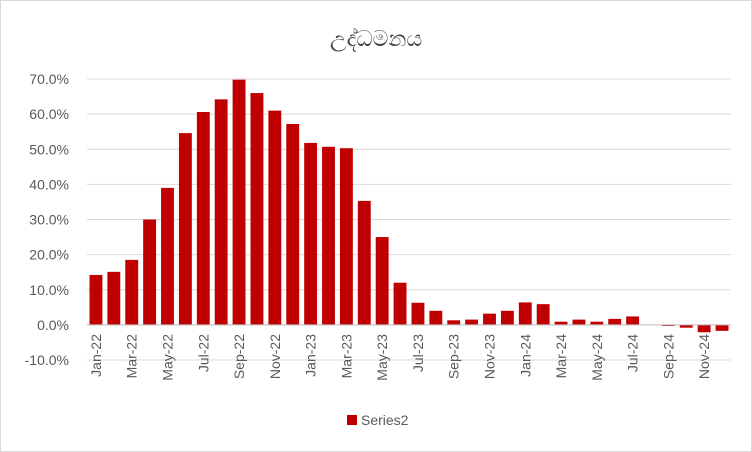 This screenshot has width=752, height=452. Describe the element at coordinates (49, 290) in the screenshot. I see `y-tick-label: 10.0%` at that location.